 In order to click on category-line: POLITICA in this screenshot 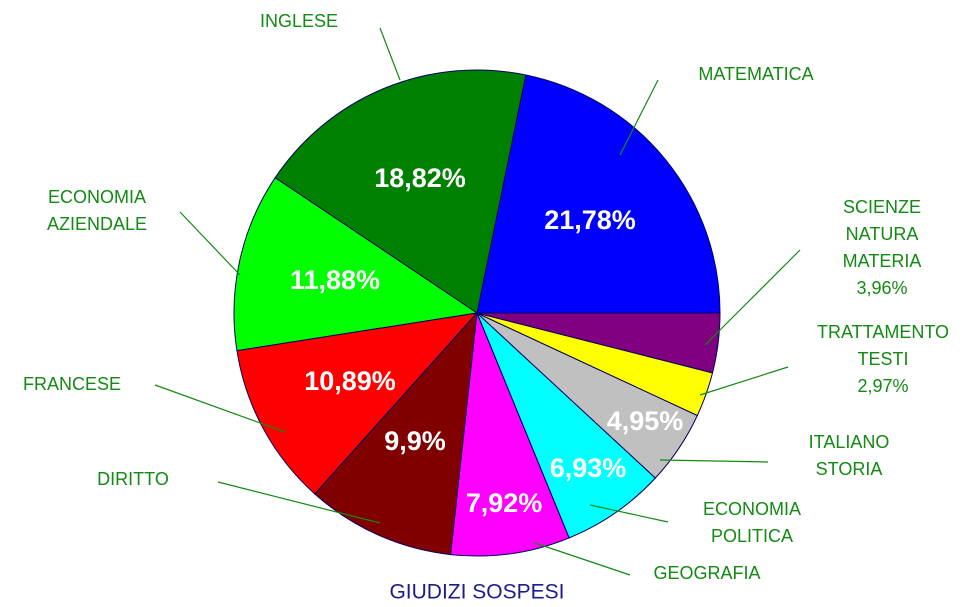, I will do `click(752, 536)`.